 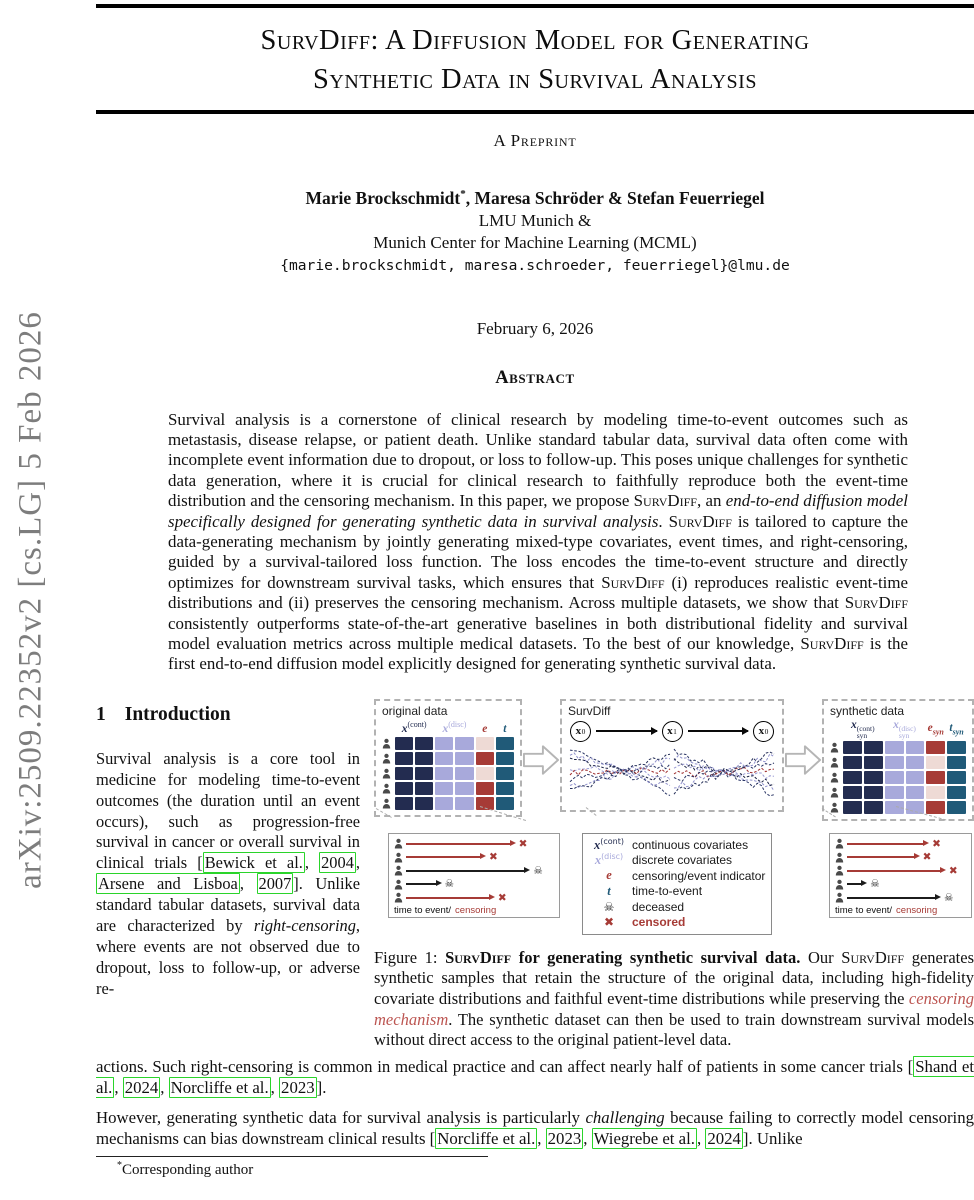 What do you see at coordinates (535, 220) in the screenshot?
I see `affiliation-line-1: LMU Munich &` at bounding box center [535, 220].